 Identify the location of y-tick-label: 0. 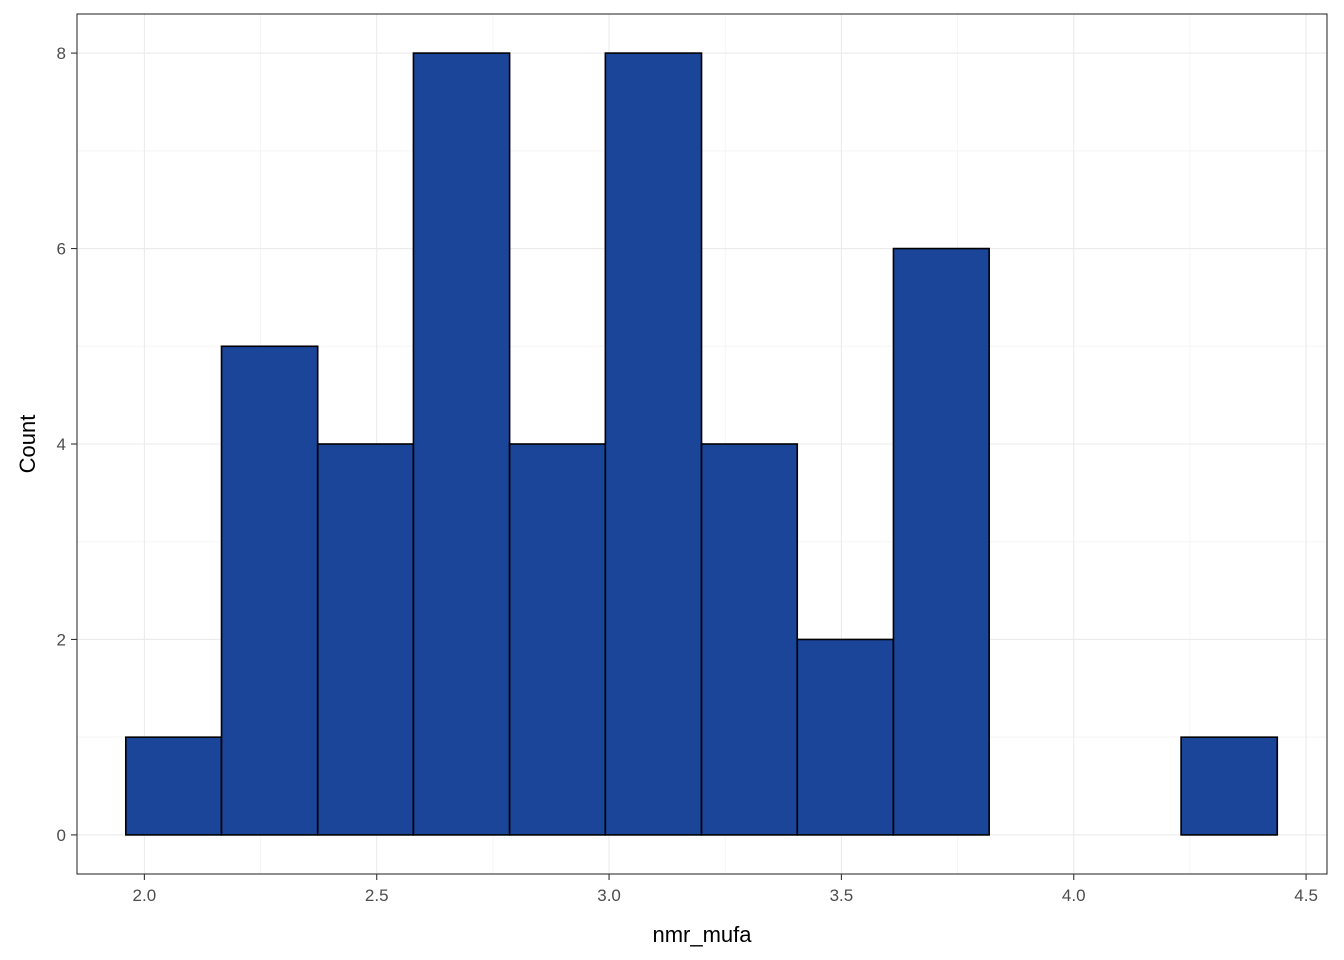
(61, 835).